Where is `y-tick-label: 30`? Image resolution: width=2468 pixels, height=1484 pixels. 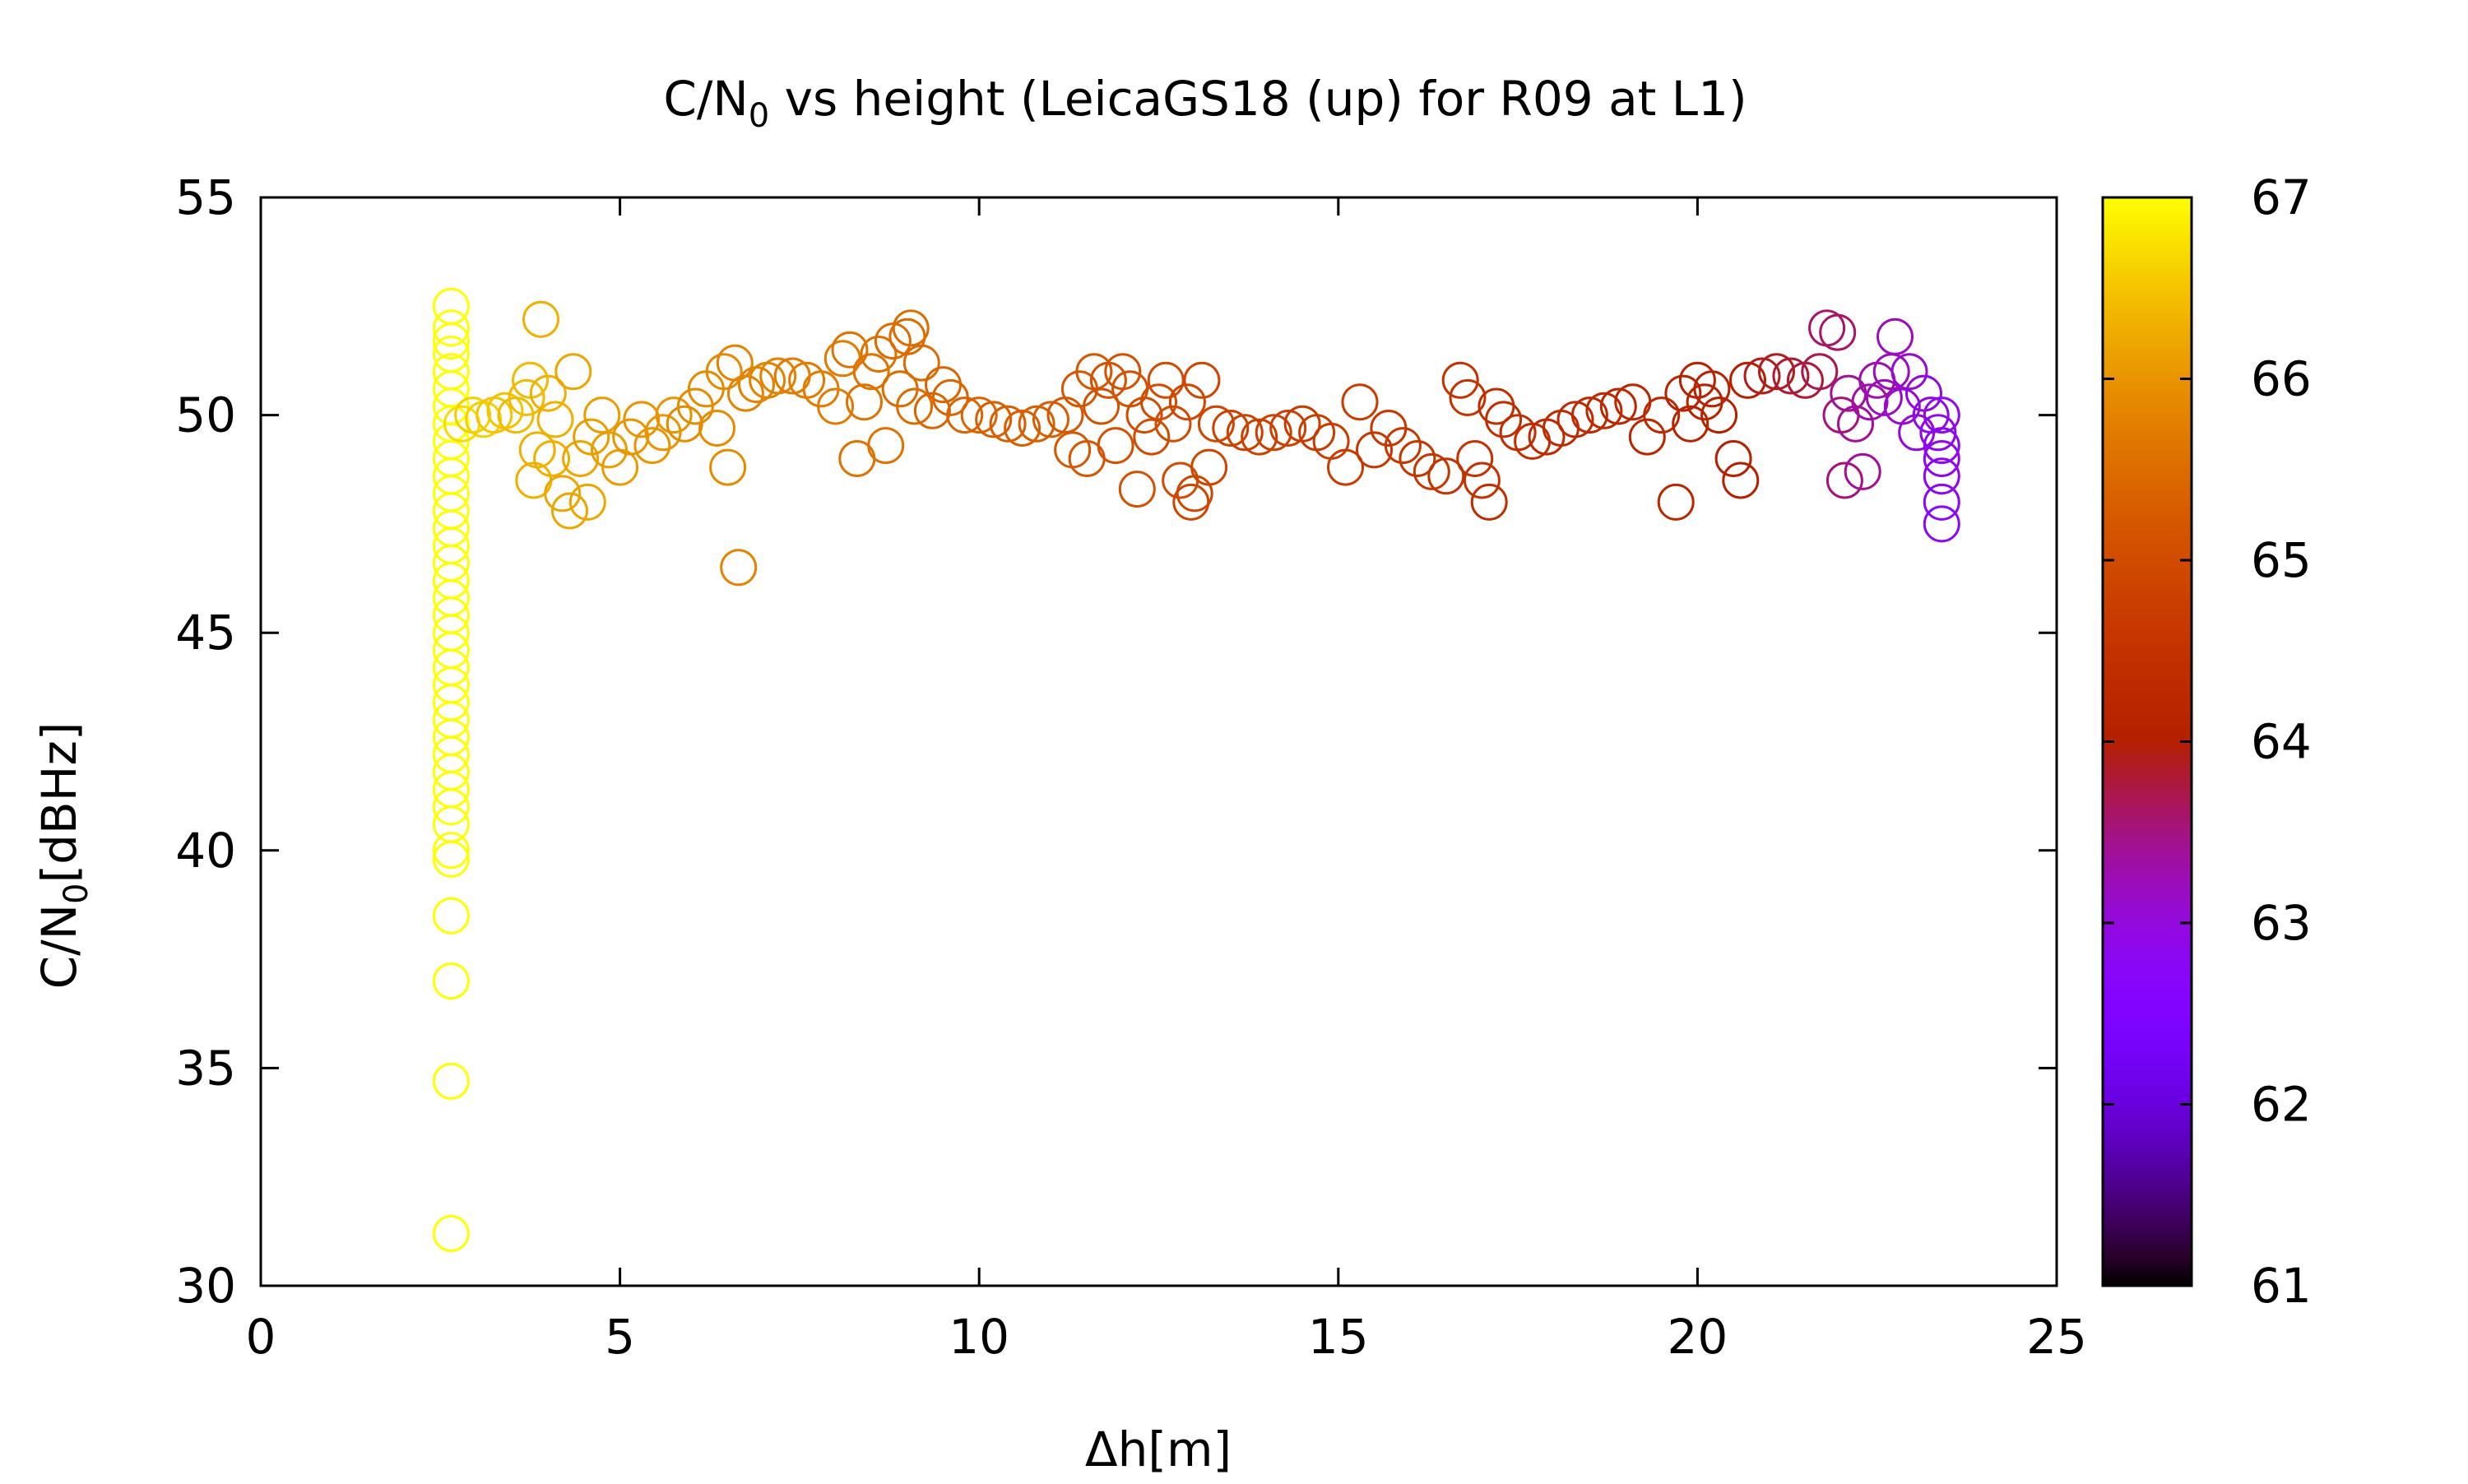 y-tick-label: 30 is located at coordinates (205, 1286).